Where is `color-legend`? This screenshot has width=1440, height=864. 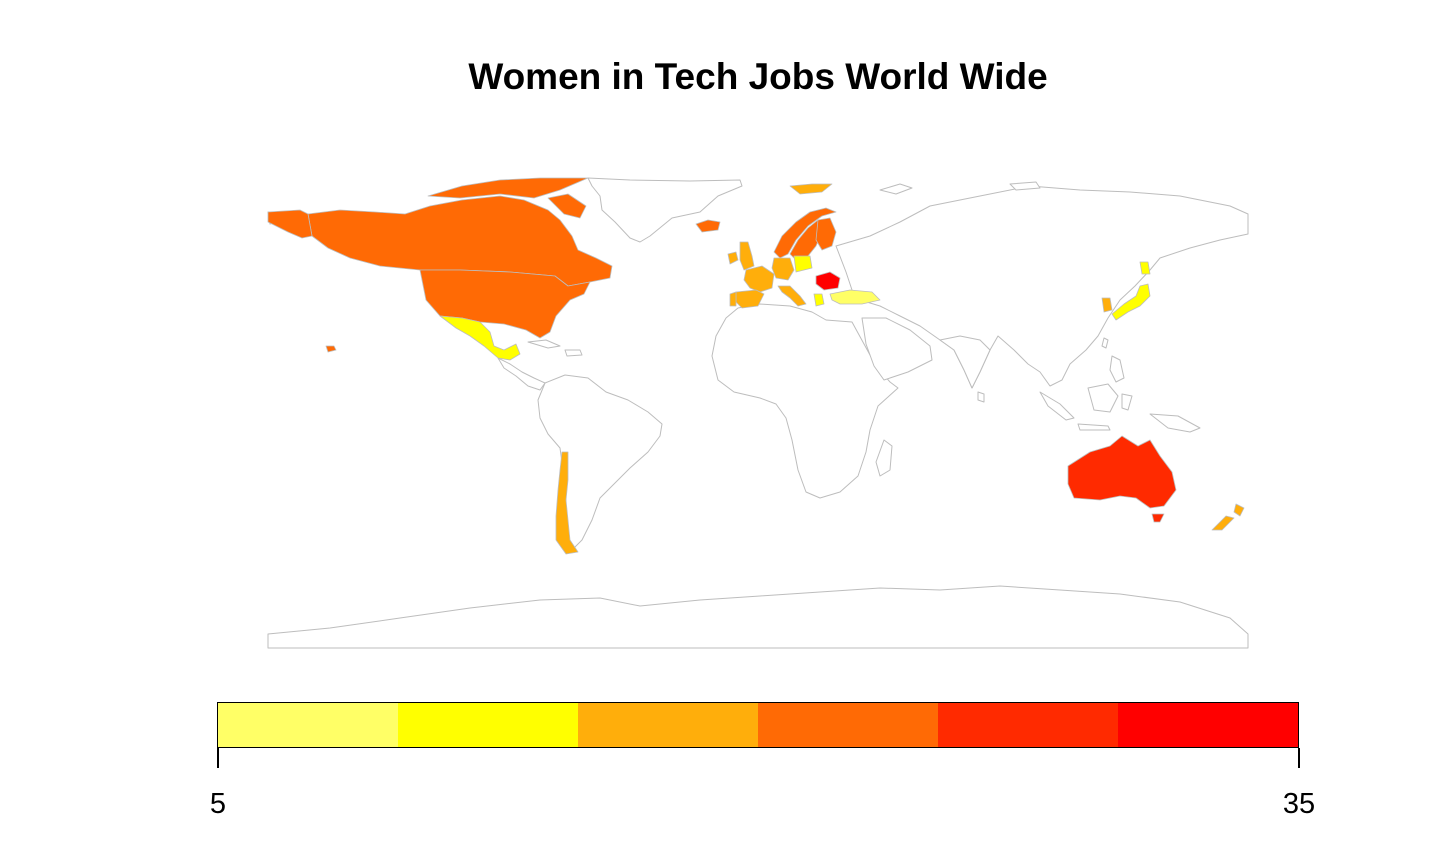
color-legend is located at coordinates (758, 725).